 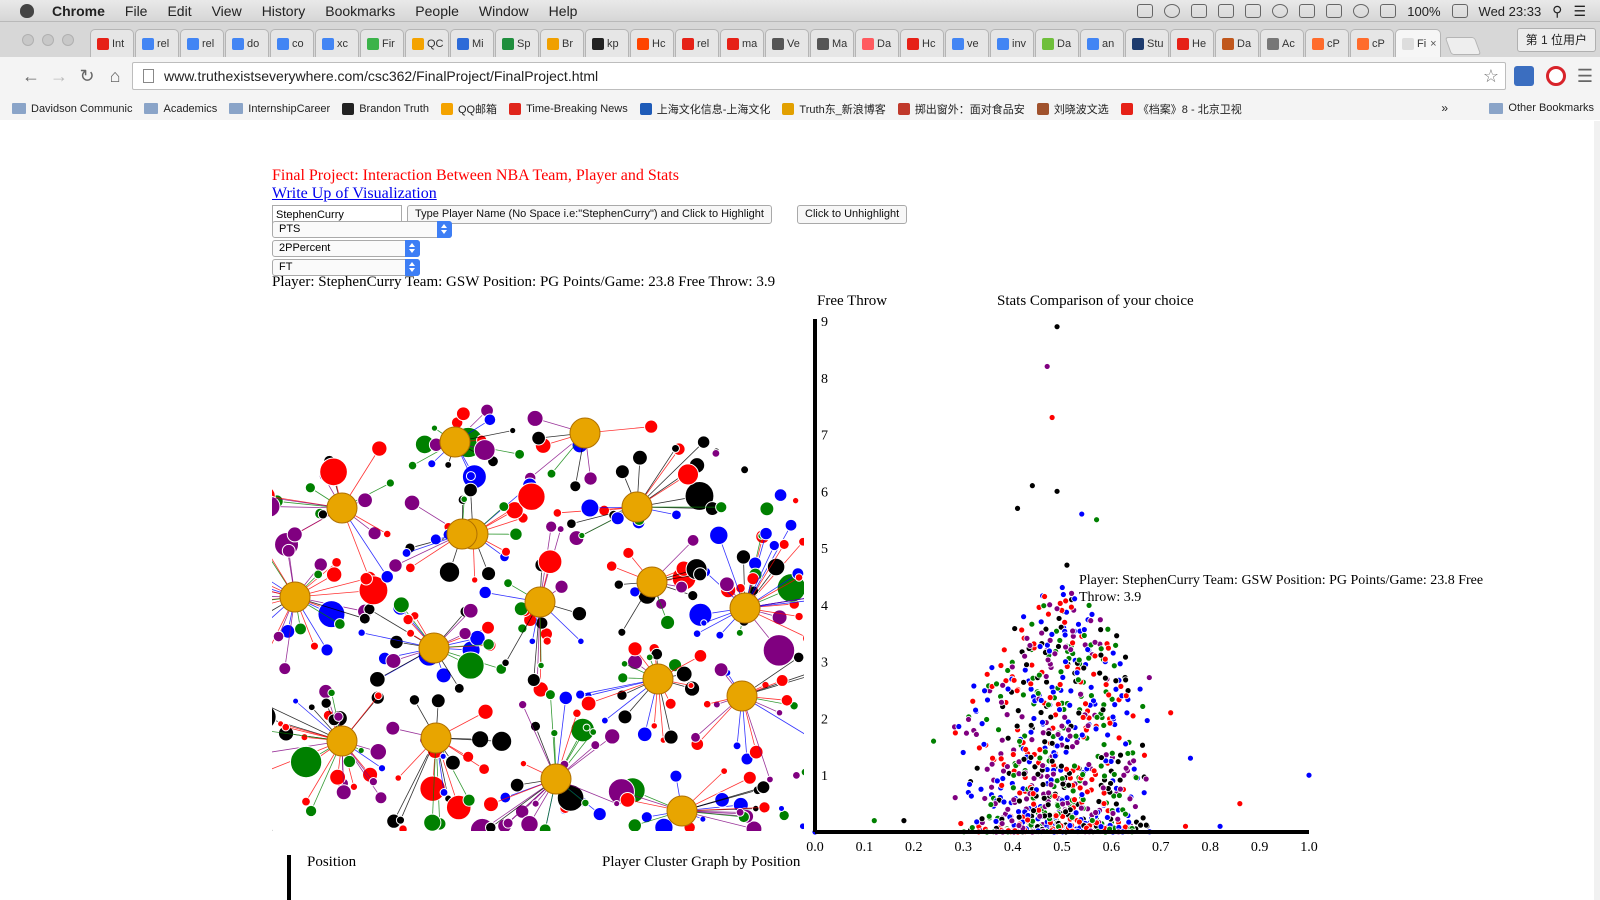 I want to click on new-tab-button, so click(x=1463, y=46).